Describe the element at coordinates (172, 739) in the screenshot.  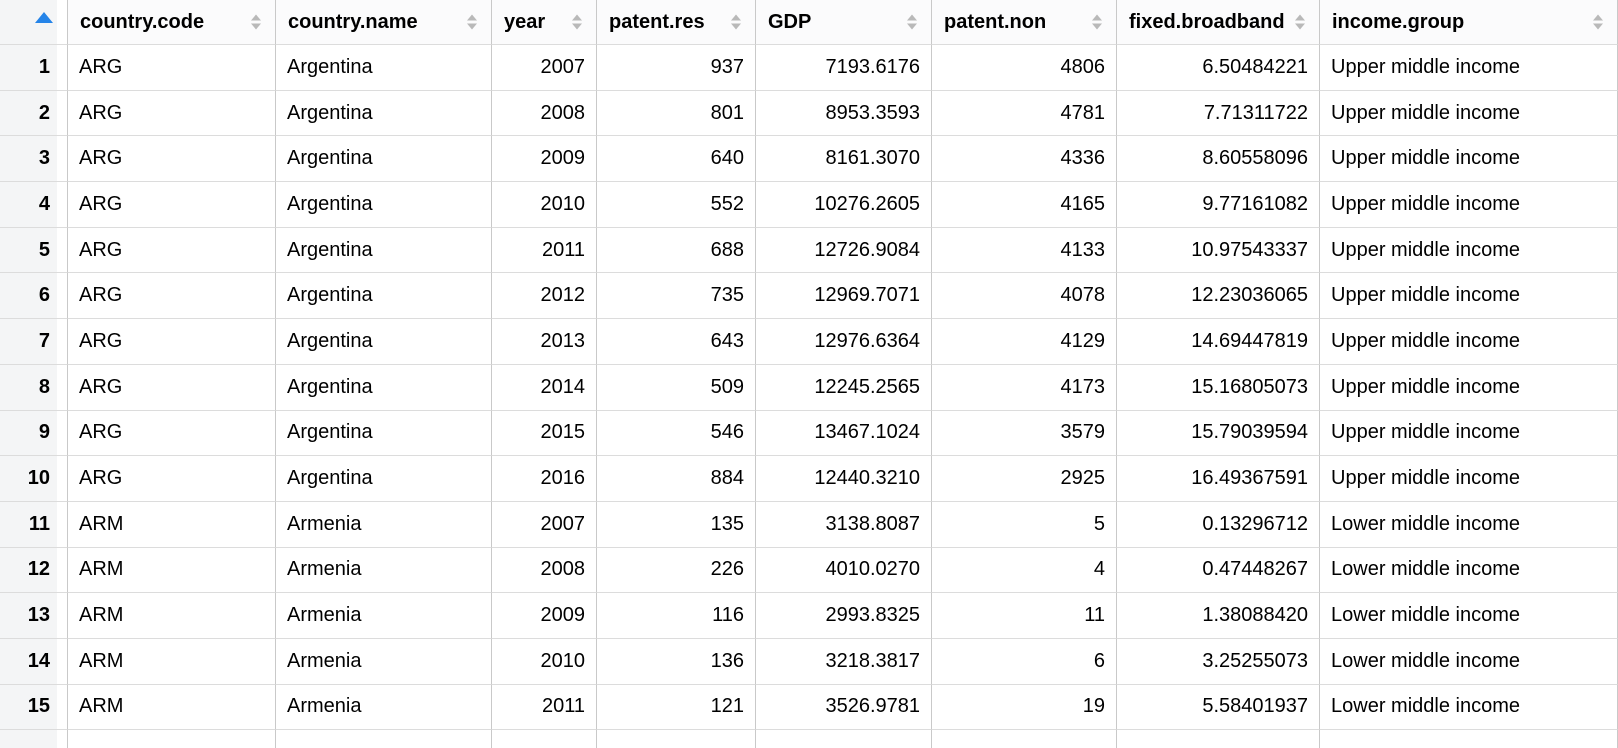
I see `cell-country-code` at that location.